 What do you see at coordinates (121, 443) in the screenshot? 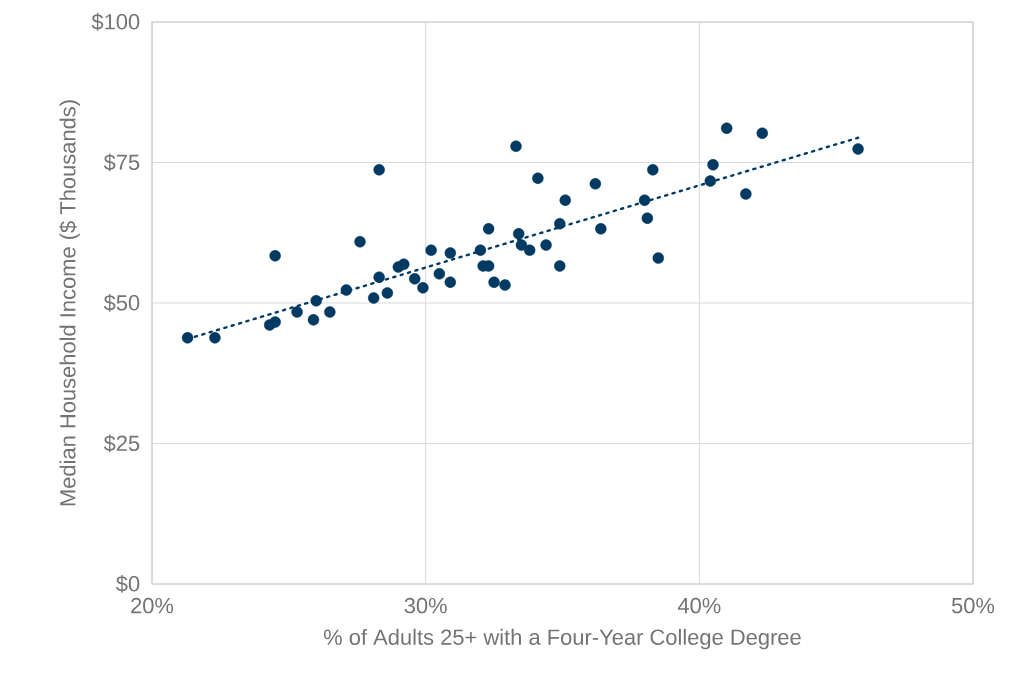
I see `y-tick-label: $25` at bounding box center [121, 443].